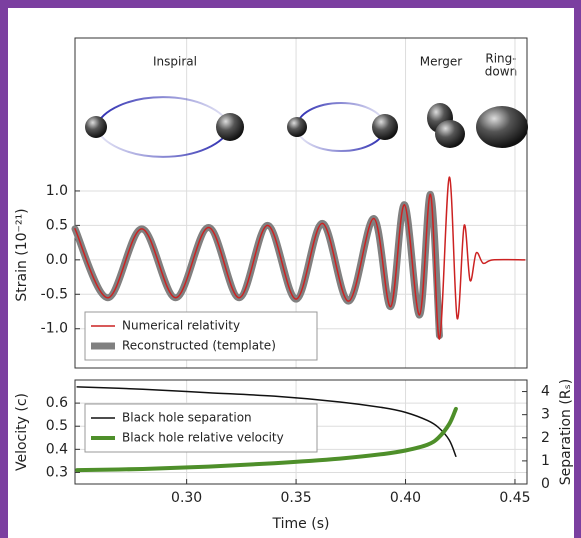 The height and width of the screenshot is (538, 581). What do you see at coordinates (22, 254) in the screenshot?
I see `y-axis-label: Strain (10⁻²¹)` at bounding box center [22, 254].